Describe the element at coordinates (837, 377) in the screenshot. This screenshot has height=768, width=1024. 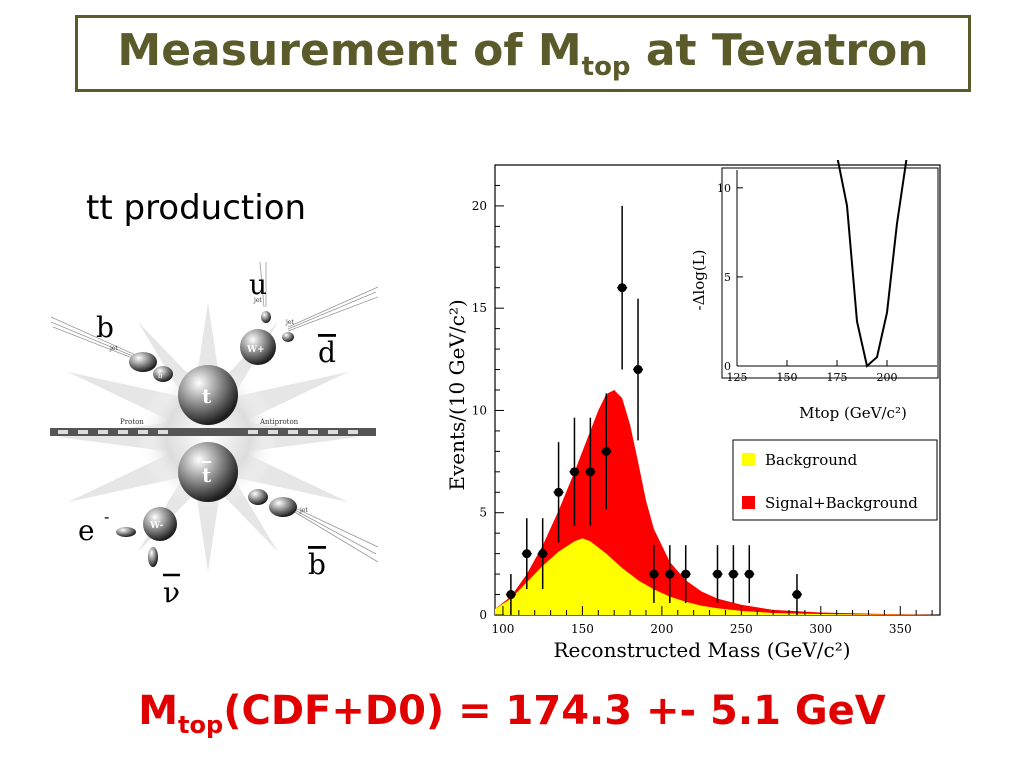
I see `inset-x-tick-label: 175` at that location.